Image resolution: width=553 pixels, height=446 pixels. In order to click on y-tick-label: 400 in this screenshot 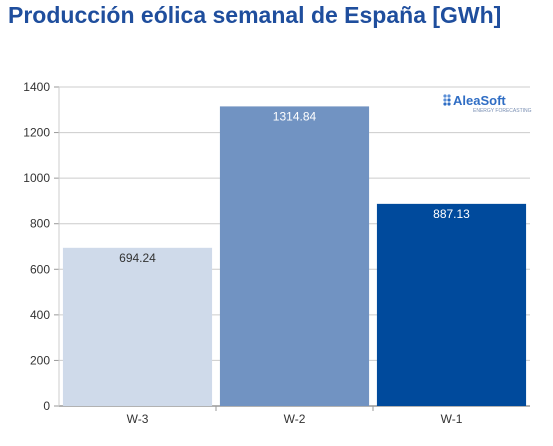, I will do `click(40, 315)`.